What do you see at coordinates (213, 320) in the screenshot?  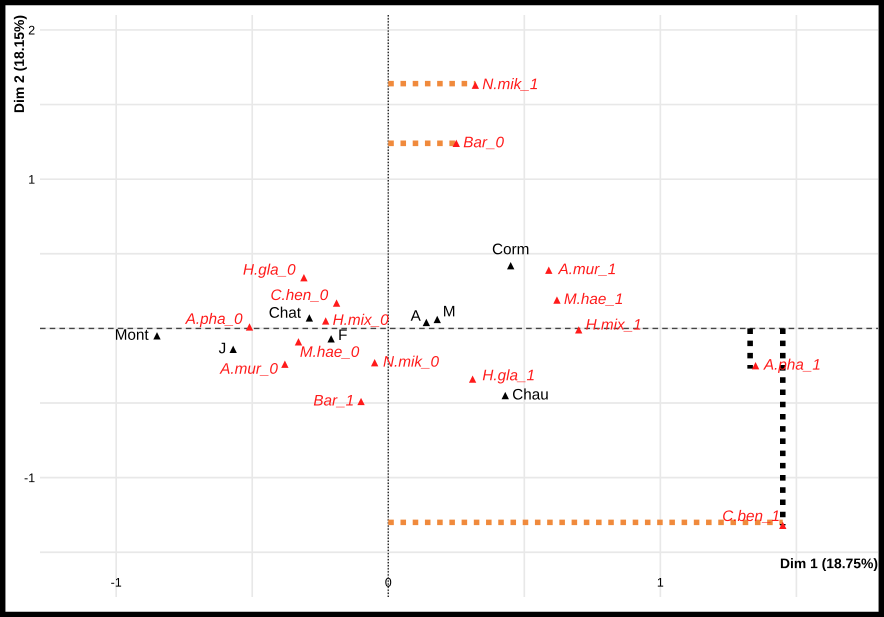 I see `annotation: A.pha_0` at bounding box center [213, 320].